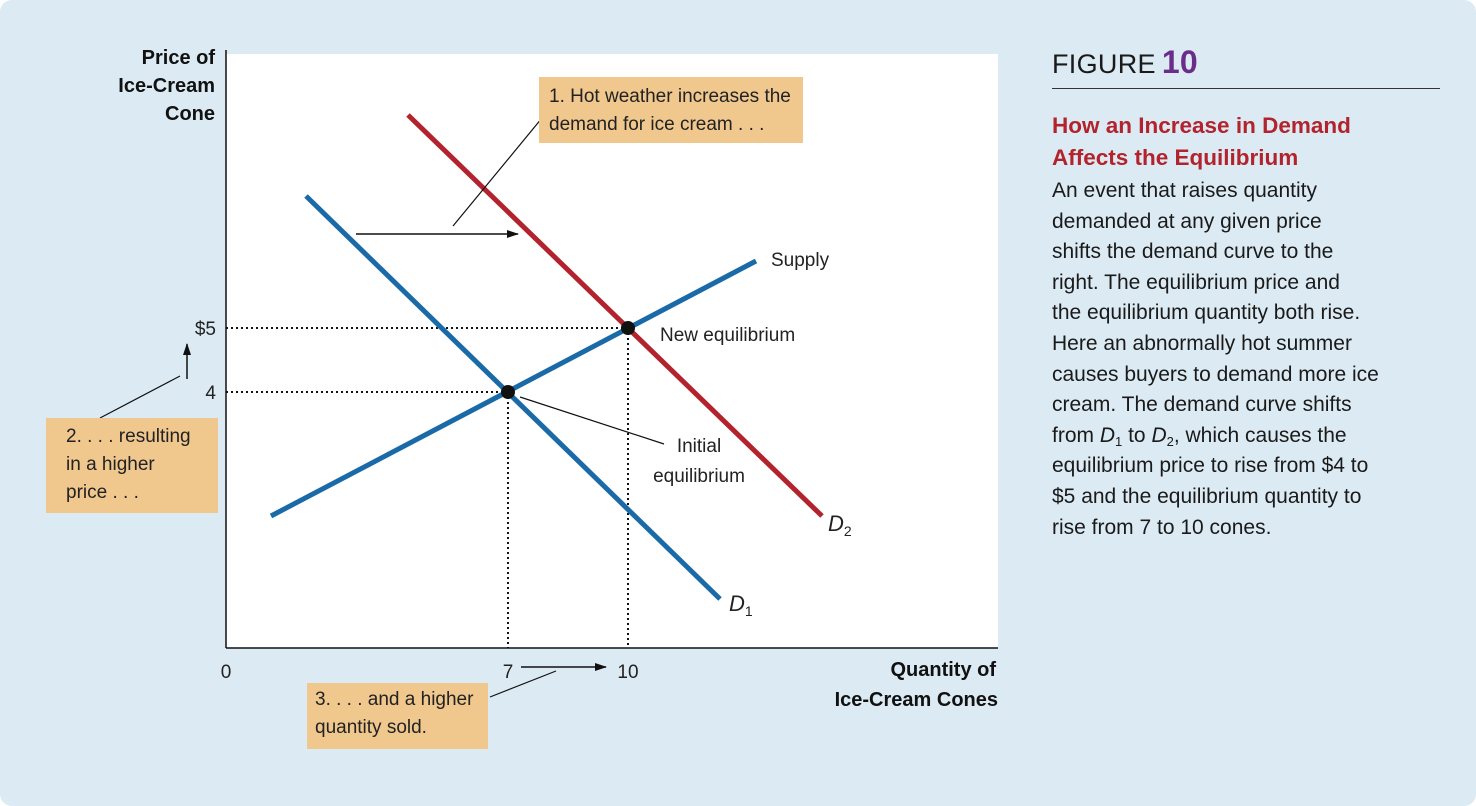  I want to click on caption-line-6: Here an abnormally hot summer, so click(1202, 343).